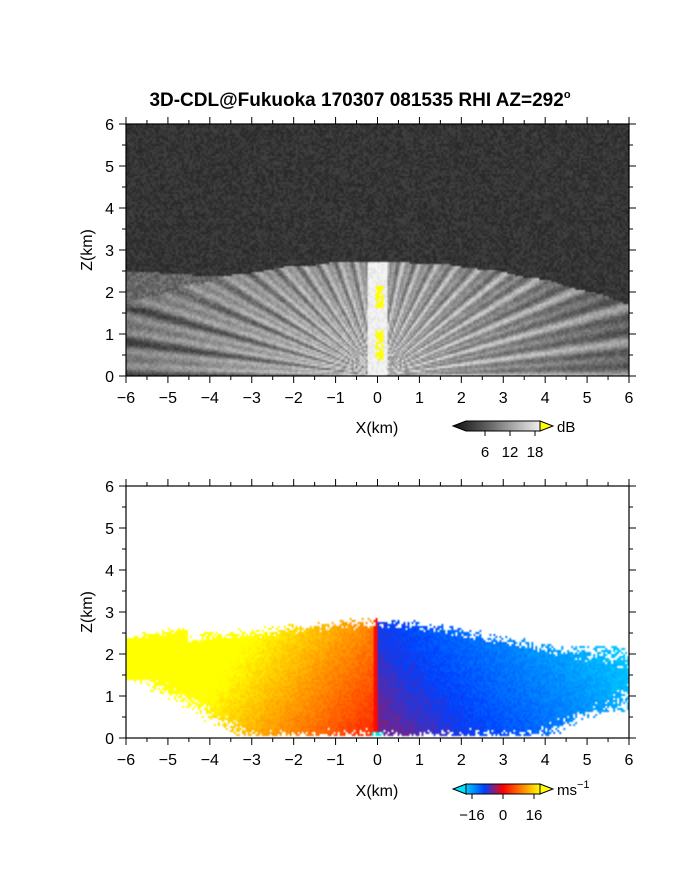  What do you see at coordinates (485, 452) in the screenshot?
I see `colorbar-tick-label: 6` at bounding box center [485, 452].